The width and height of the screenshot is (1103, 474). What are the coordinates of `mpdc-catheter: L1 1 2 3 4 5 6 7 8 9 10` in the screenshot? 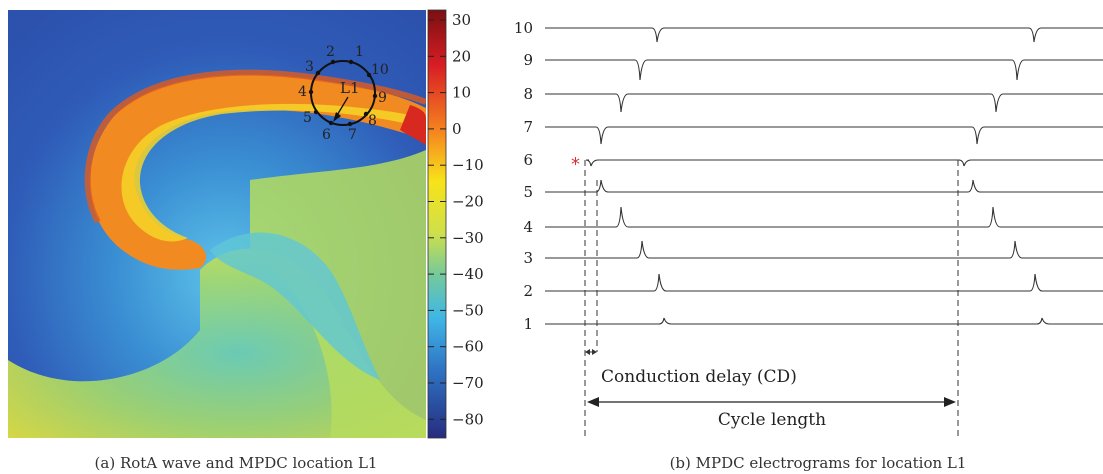 It's located at (343, 93).